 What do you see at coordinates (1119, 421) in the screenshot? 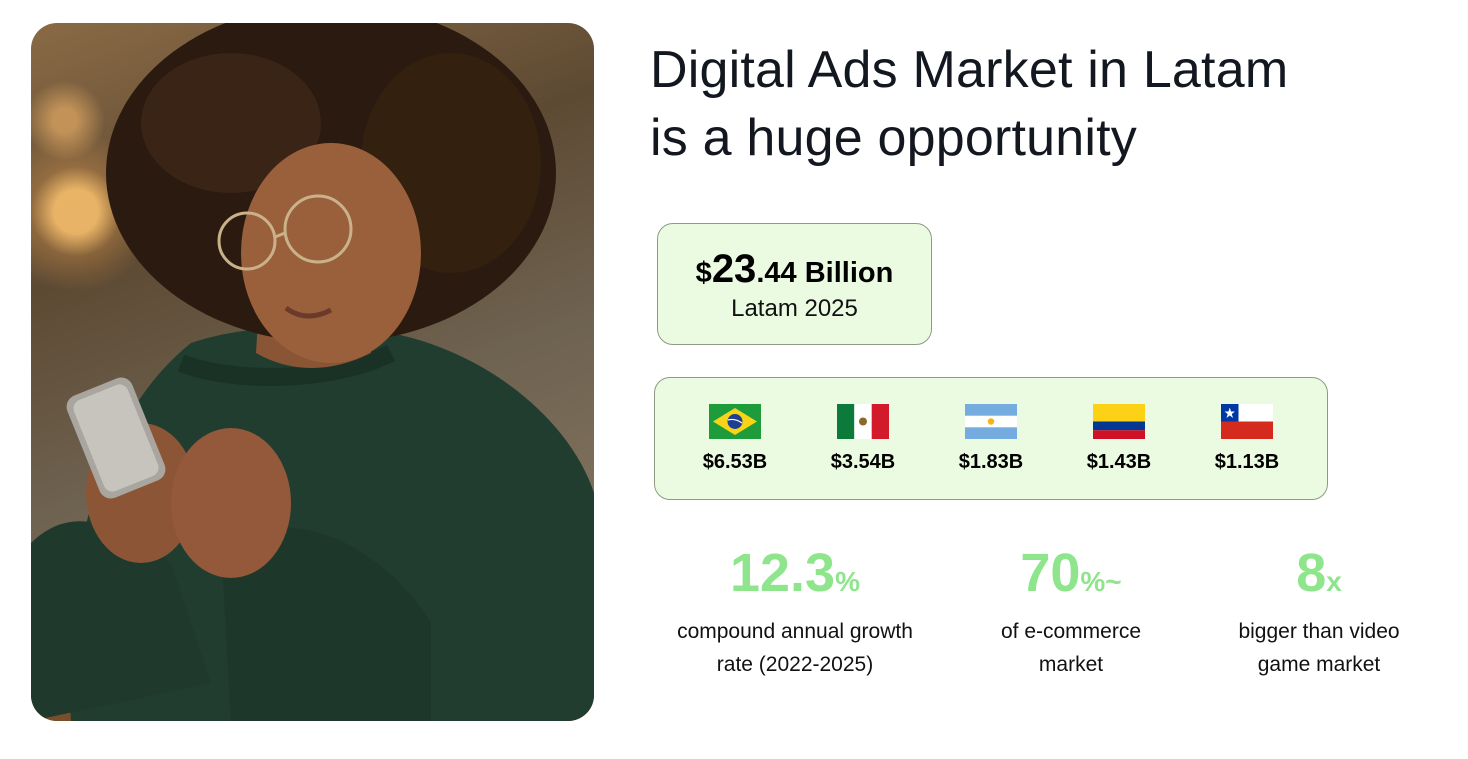
I see `colombia-flag-icon` at bounding box center [1119, 421].